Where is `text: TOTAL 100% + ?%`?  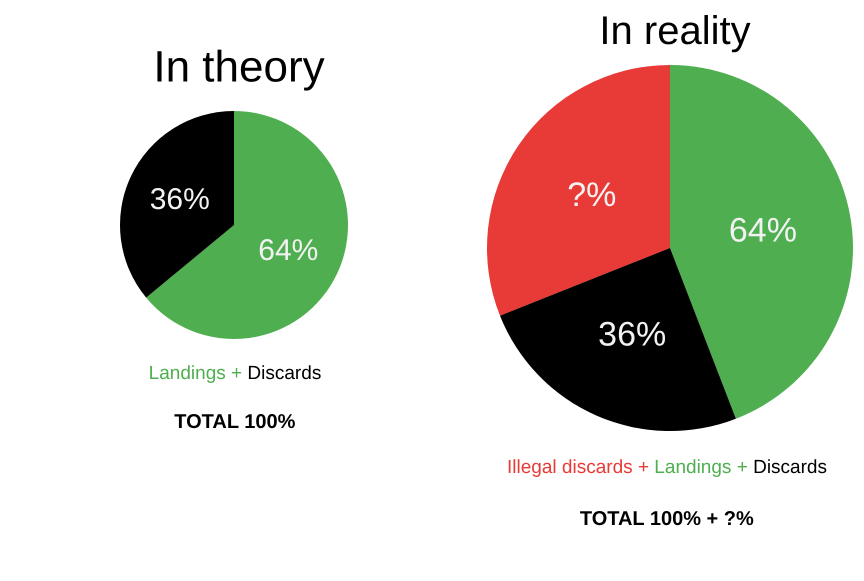
text: TOTAL 100% + ?% is located at coordinates (667, 519).